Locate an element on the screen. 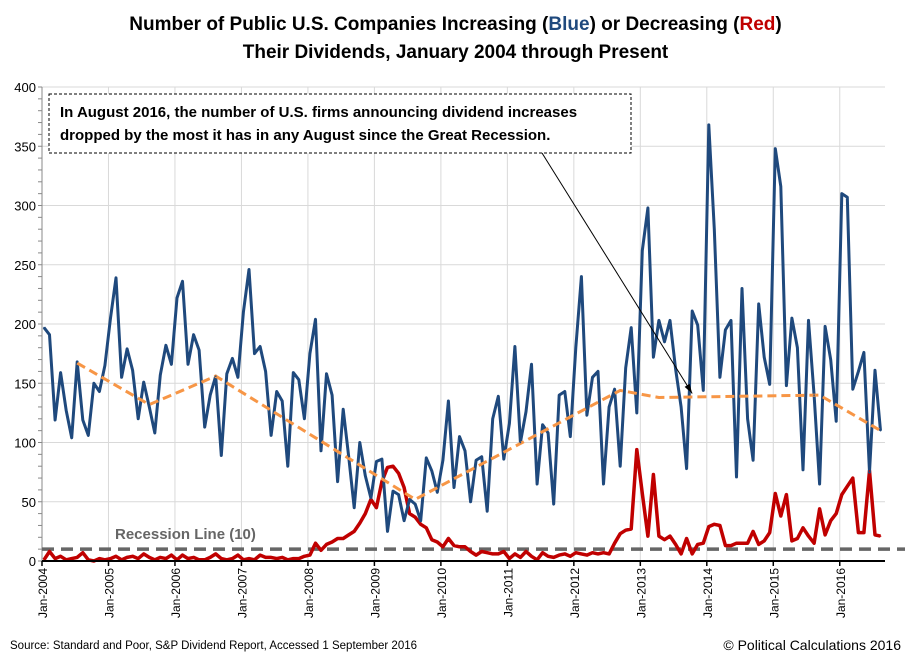 The image size is (911, 662). y-tick-label: 300 is located at coordinates (25, 206).